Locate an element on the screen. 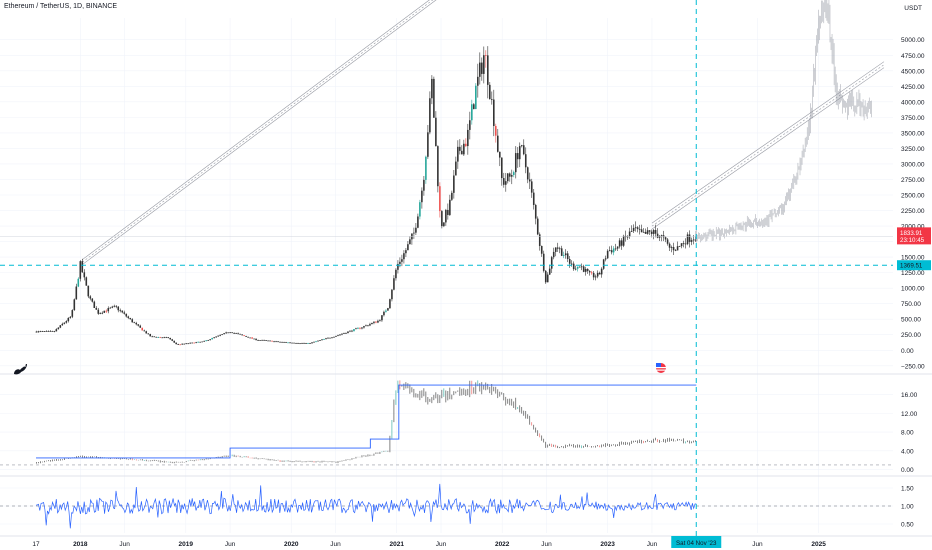 Image resolution: width=932 pixels, height=550 pixels. indicator-1-step-line is located at coordinates (366, 421).